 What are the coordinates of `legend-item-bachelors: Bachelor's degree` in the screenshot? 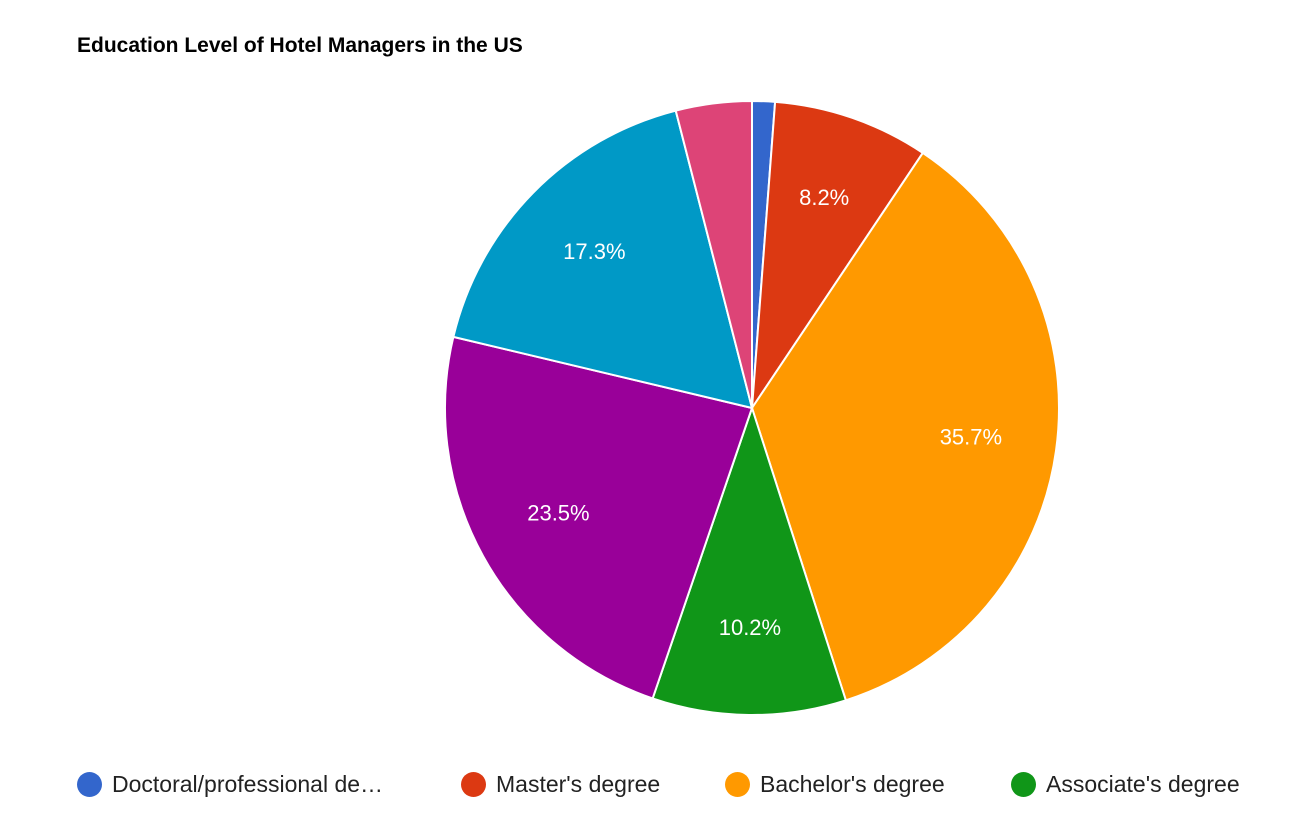 It's located at (835, 784).